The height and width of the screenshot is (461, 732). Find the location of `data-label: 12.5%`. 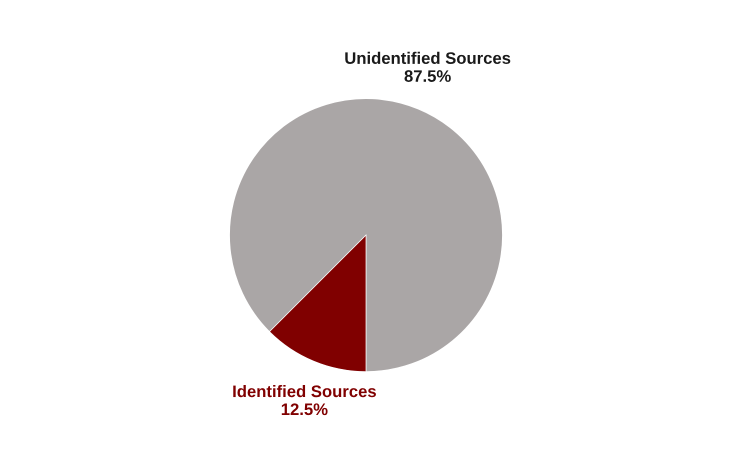

data-label: 12.5% is located at coordinates (305, 409).